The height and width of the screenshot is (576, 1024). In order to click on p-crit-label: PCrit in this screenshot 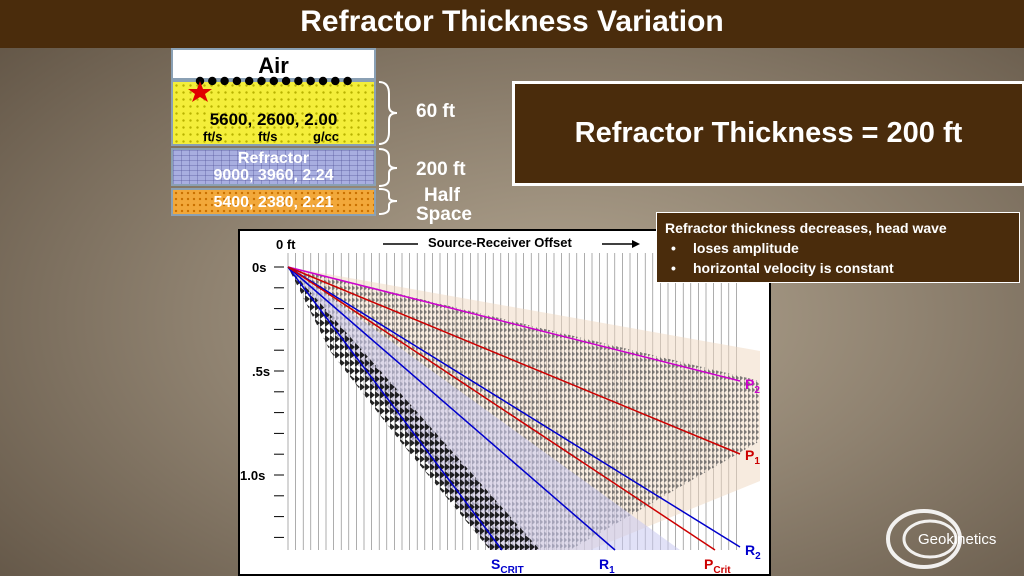, I will do `click(717, 566)`.